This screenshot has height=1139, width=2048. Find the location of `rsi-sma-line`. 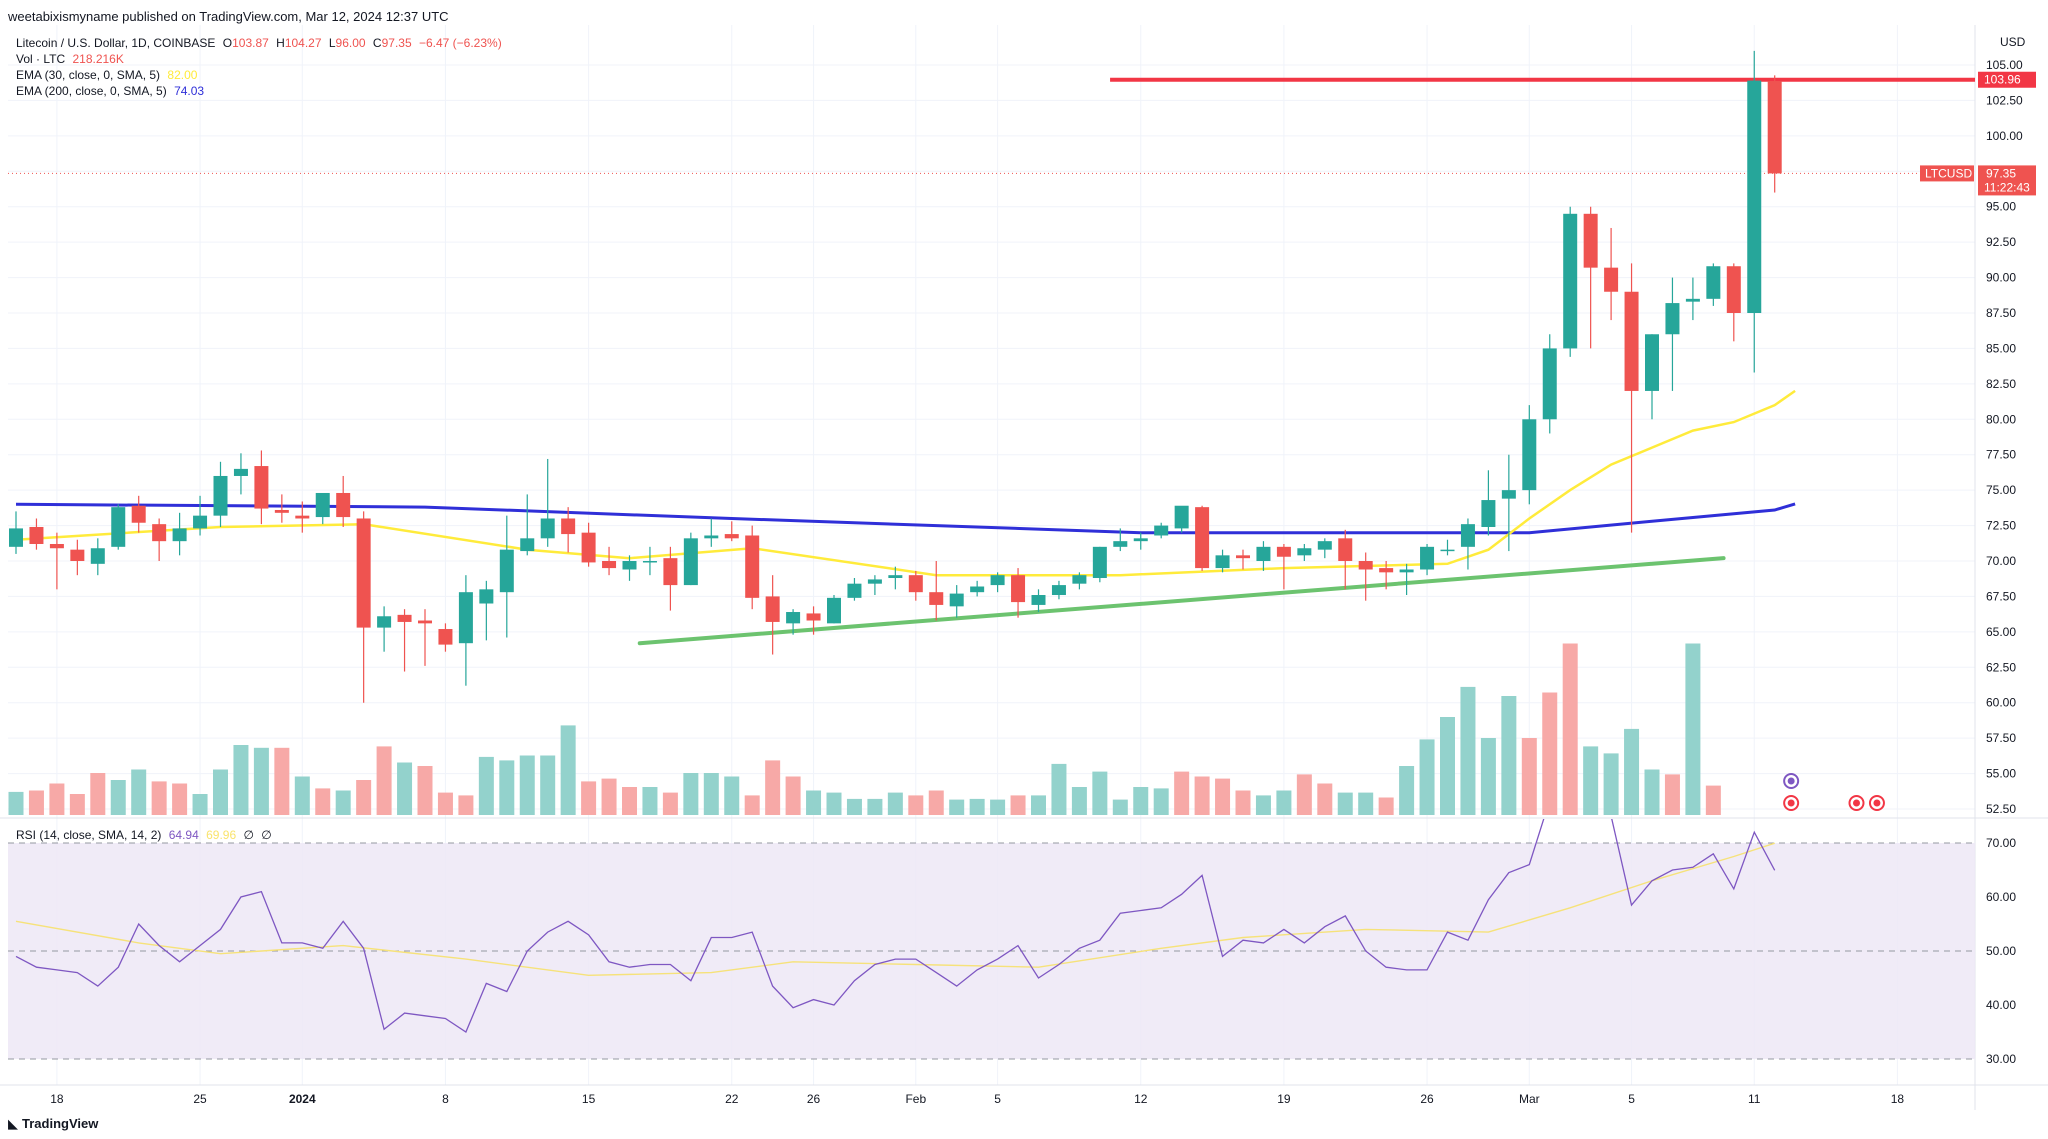

rsi-sma-line is located at coordinates (895, 909).